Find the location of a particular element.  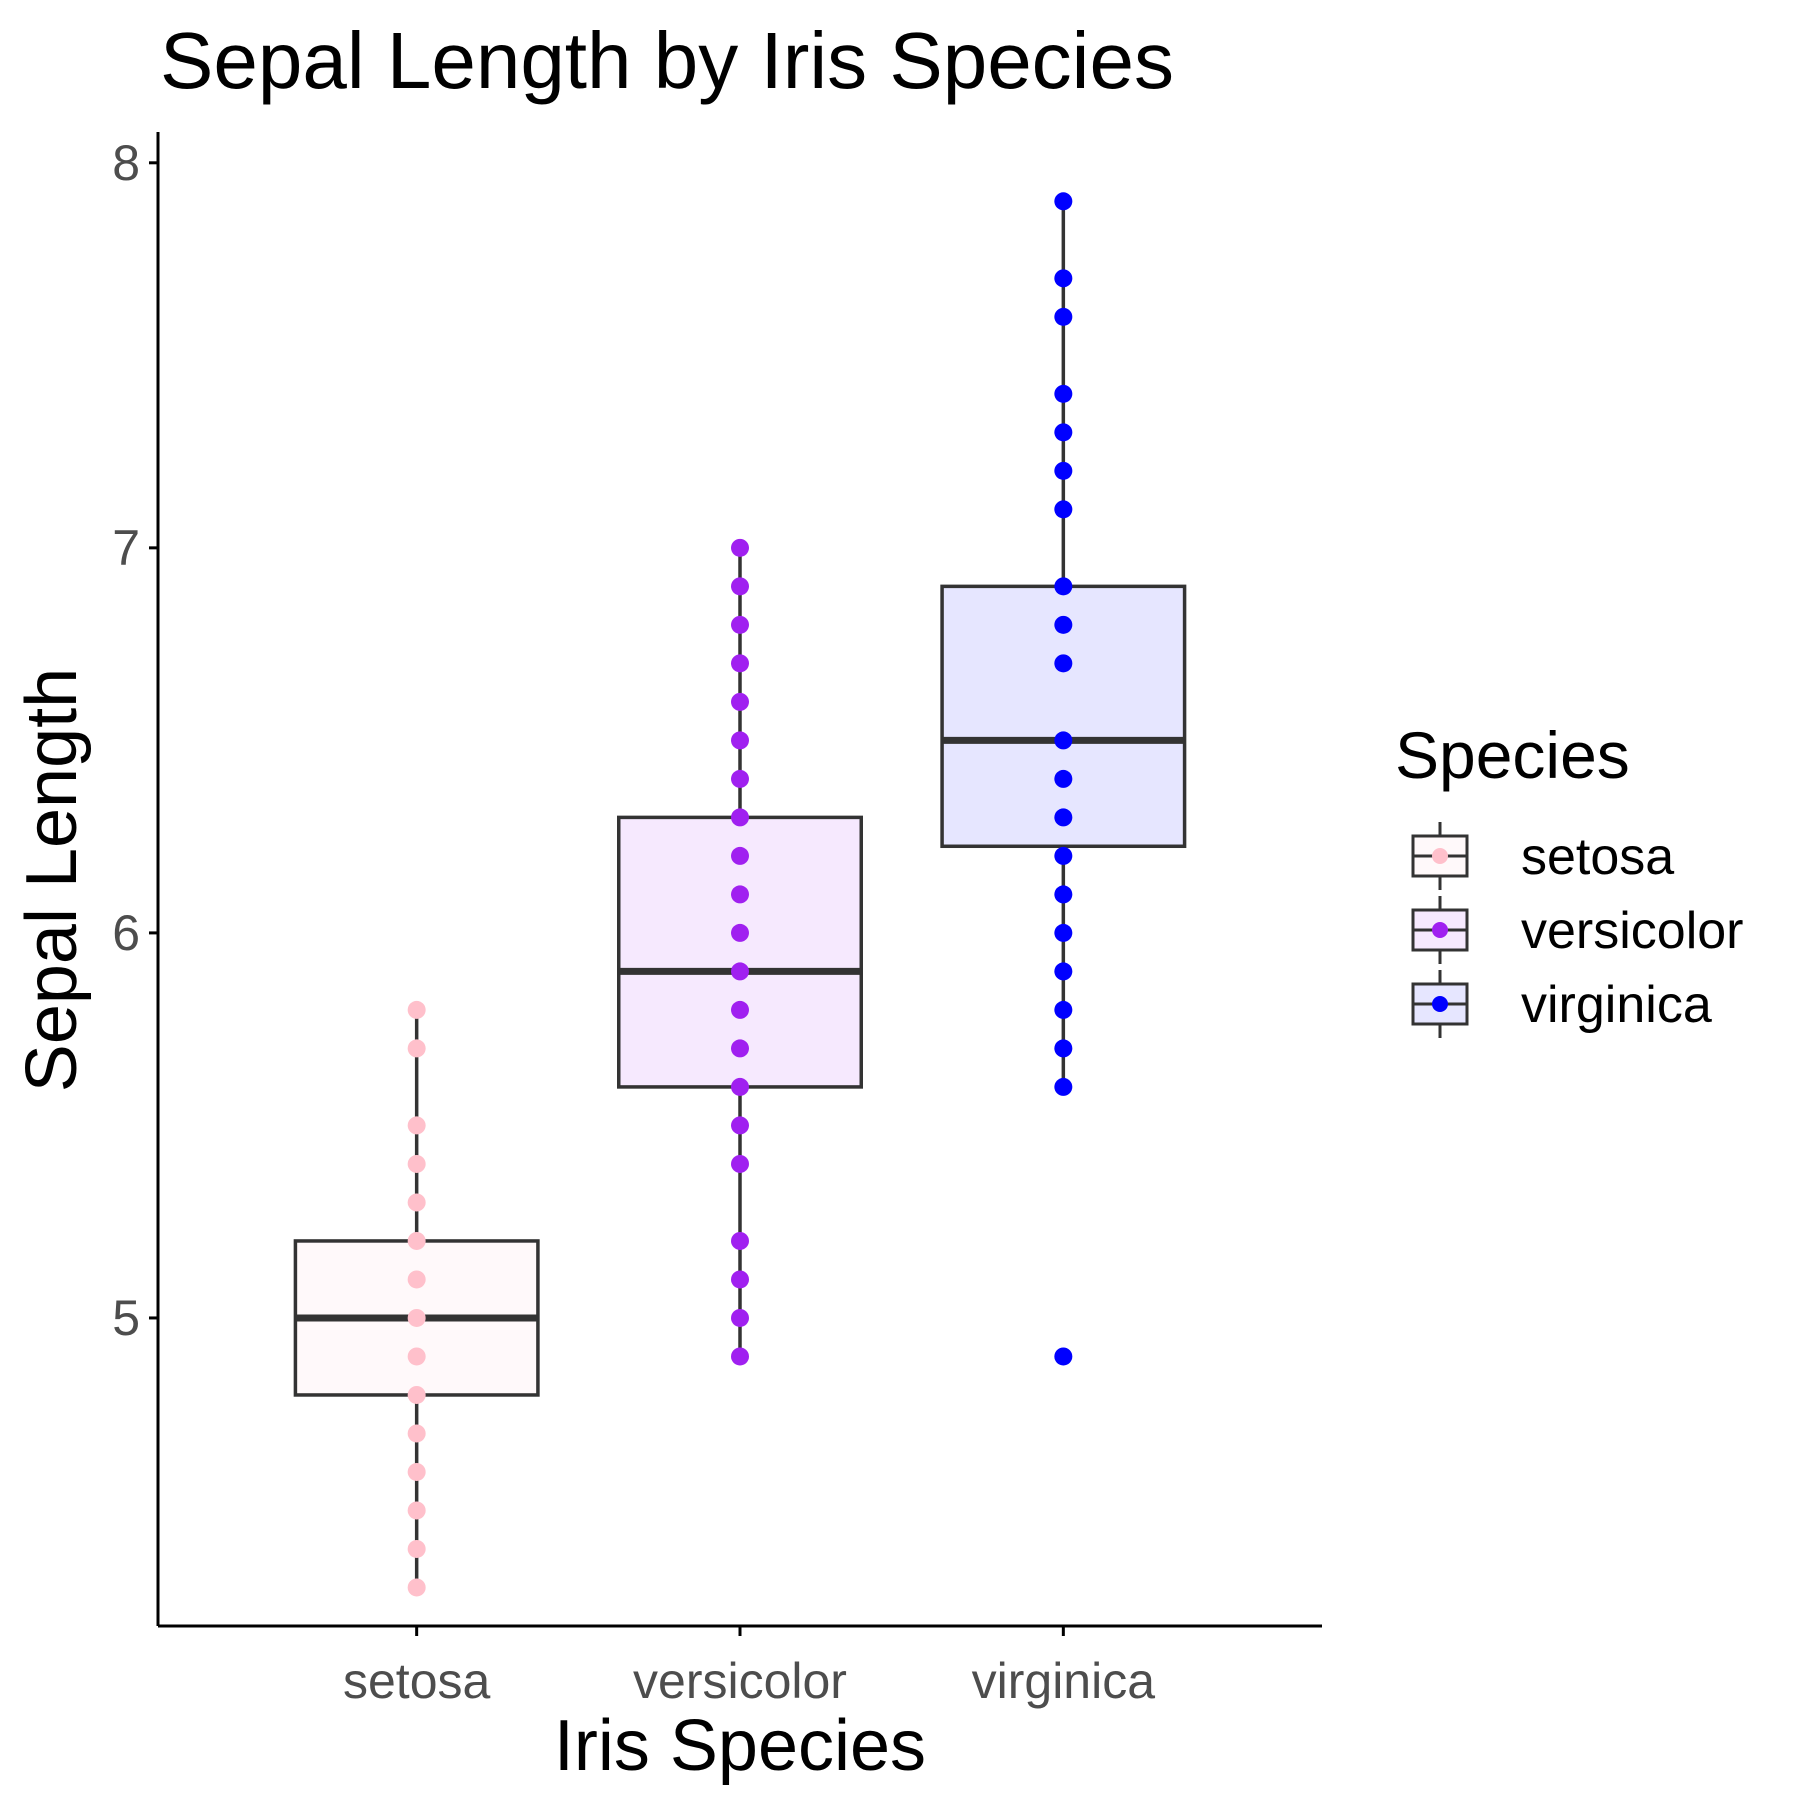

legend-items: setosa versicolor virginica is located at coordinates (1577, 930).